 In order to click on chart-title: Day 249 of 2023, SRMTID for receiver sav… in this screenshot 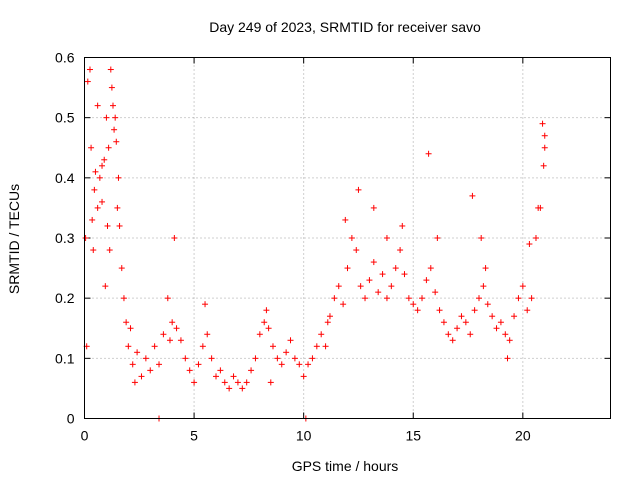, I will do `click(345, 27)`.